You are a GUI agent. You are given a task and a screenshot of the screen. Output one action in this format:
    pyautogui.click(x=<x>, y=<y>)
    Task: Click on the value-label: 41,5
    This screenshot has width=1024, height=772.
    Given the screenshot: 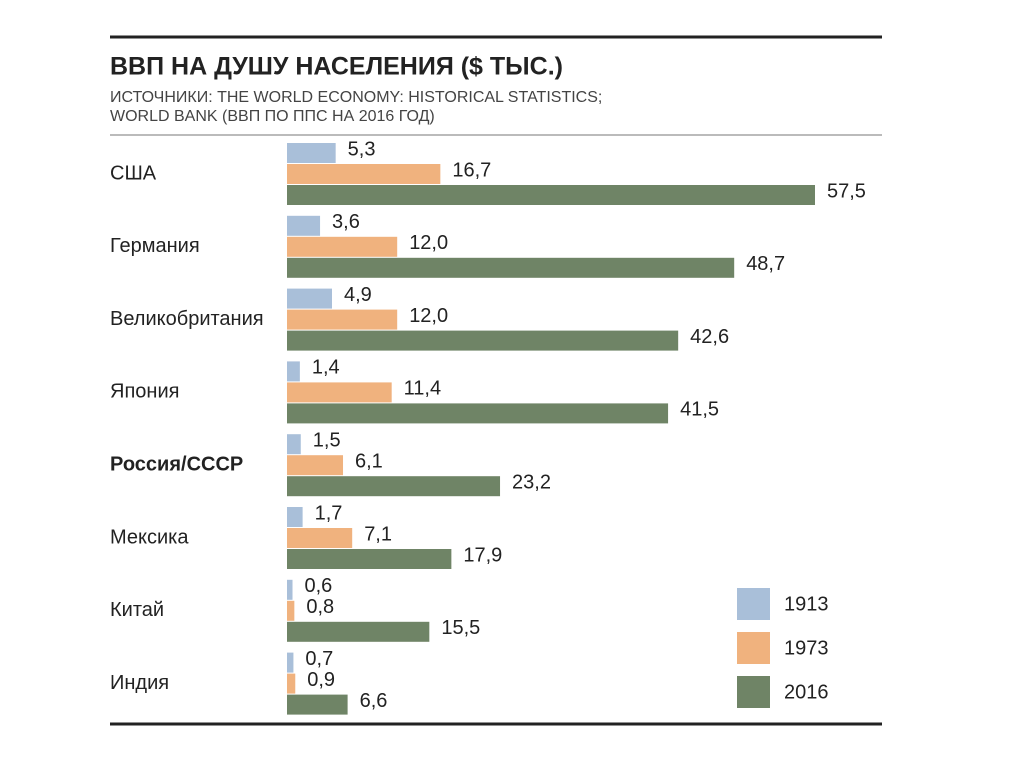 What is the action you would take?
    pyautogui.click(x=699, y=410)
    